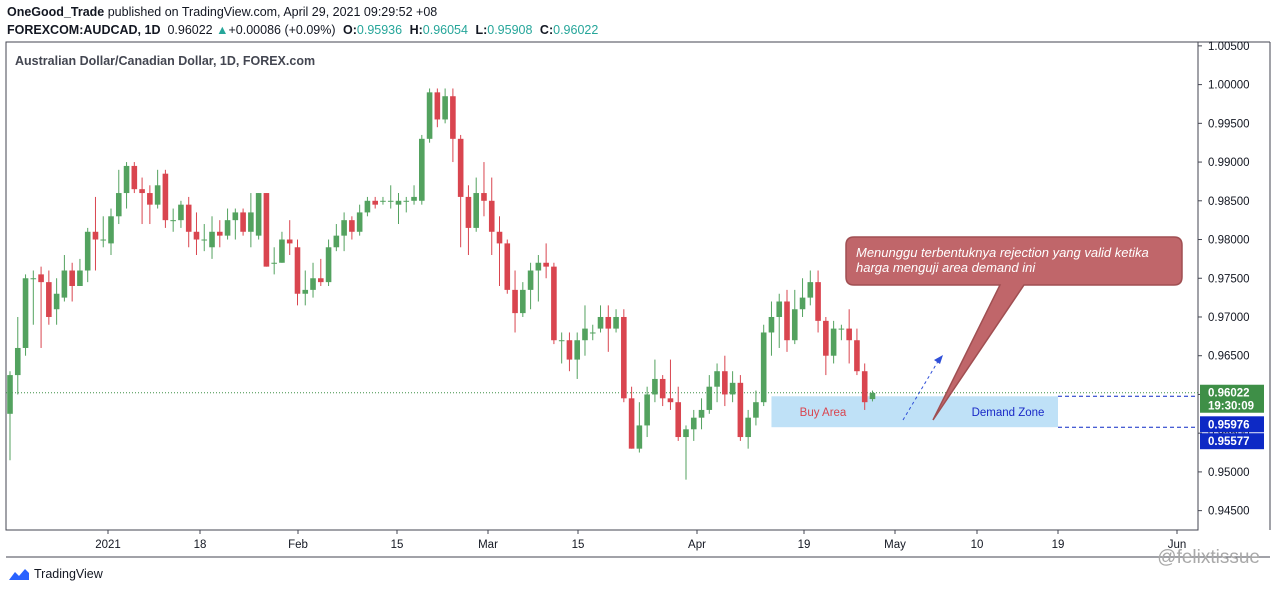 The image size is (1274, 595). I want to click on x-tick-label: 2021, so click(108, 545).